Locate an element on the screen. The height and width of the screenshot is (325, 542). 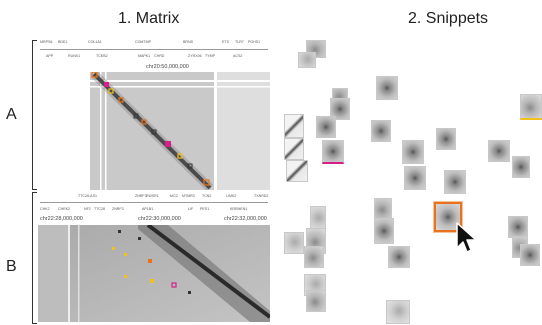
gene-label: TCN2 is located at coordinates (207, 196).